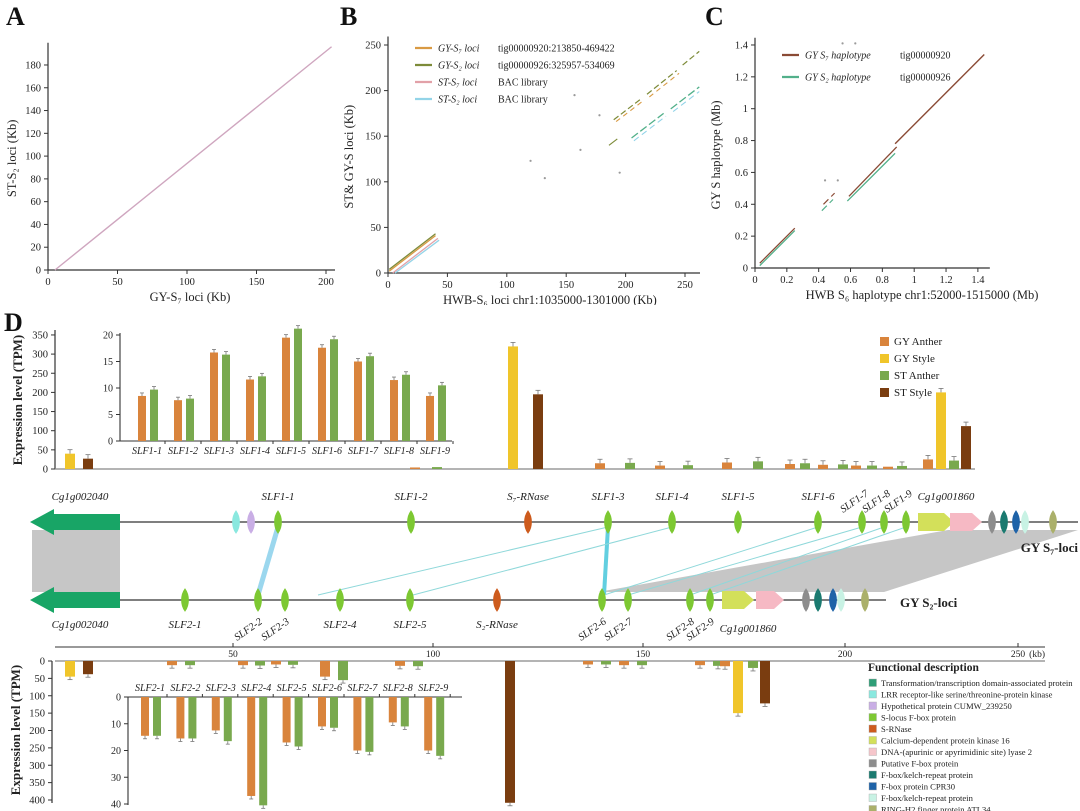  I want to click on y-tick-label: 100, so click(373, 182).